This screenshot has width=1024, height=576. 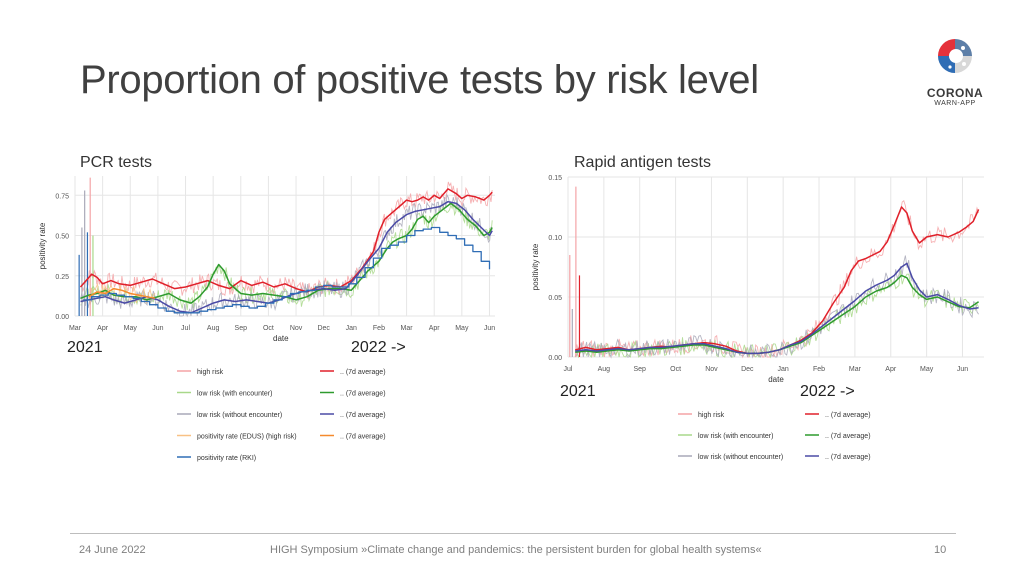 What do you see at coordinates (783, 369) in the screenshot?
I see `ag-xtick-label: Jan` at bounding box center [783, 369].